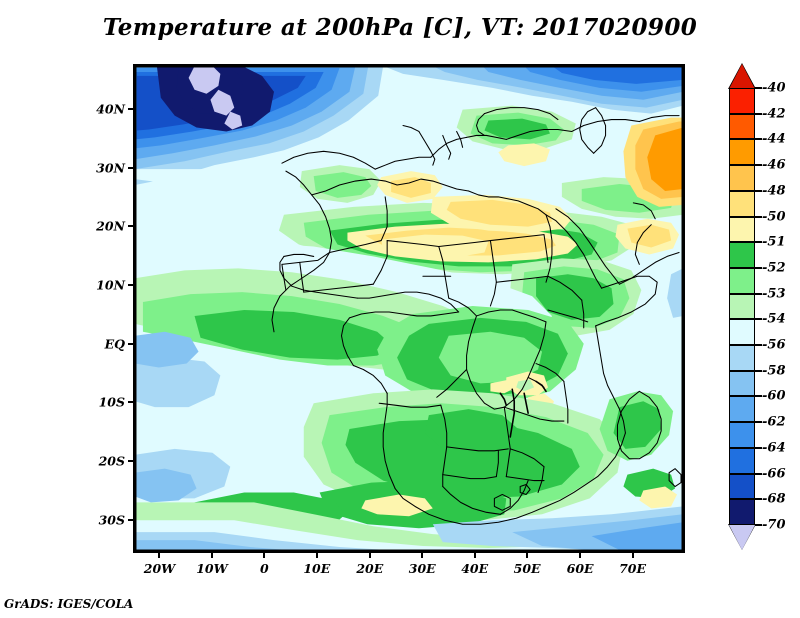  Describe the element at coordinates (580, 568) in the screenshot. I see `x-tick-label-60e: 60E` at that location.